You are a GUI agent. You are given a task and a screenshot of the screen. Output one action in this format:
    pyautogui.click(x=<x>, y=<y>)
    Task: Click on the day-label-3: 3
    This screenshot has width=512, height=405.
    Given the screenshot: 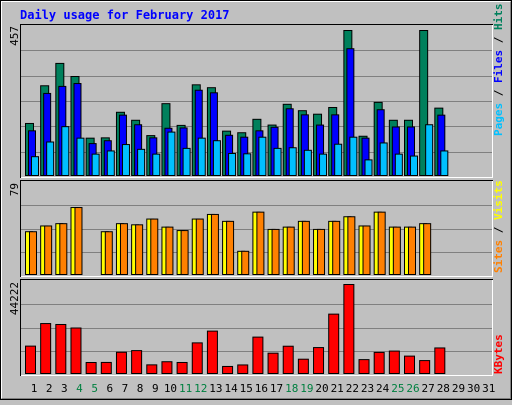 What is the action you would take?
    pyautogui.click(x=64, y=388)
    